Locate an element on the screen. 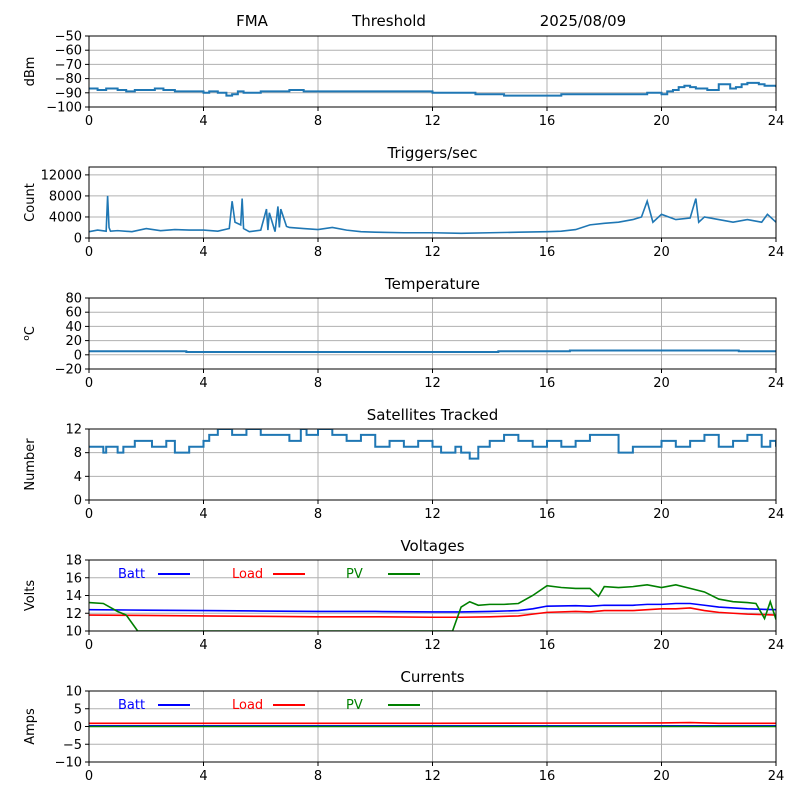 The width and height of the screenshot is (800, 800). y-tick-label: −100 is located at coordinates (64, 108).